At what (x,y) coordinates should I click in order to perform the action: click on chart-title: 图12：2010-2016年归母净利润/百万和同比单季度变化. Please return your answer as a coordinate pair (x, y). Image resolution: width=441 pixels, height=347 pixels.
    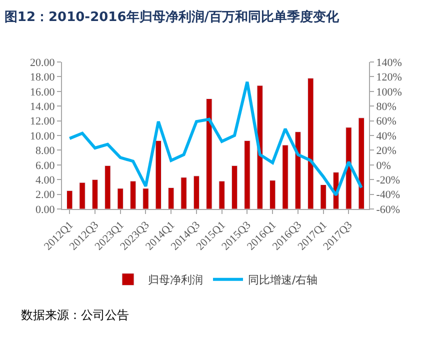
    Looking at the image, I should click on (172, 17).